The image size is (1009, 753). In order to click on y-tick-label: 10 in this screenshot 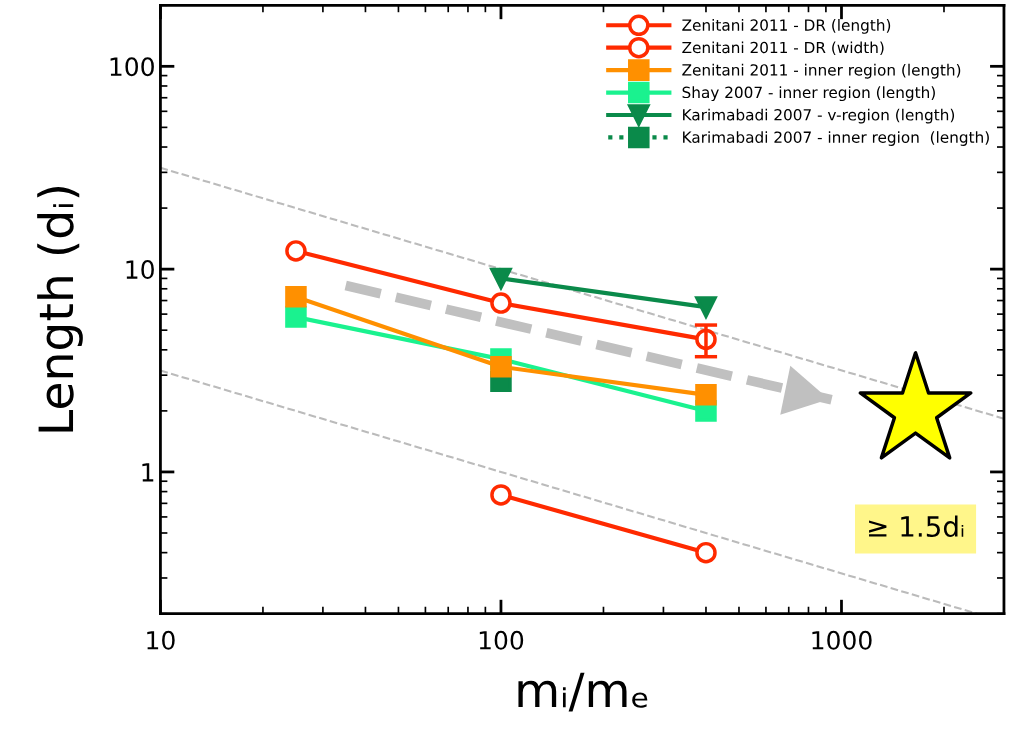, I will do `click(140, 269)`.